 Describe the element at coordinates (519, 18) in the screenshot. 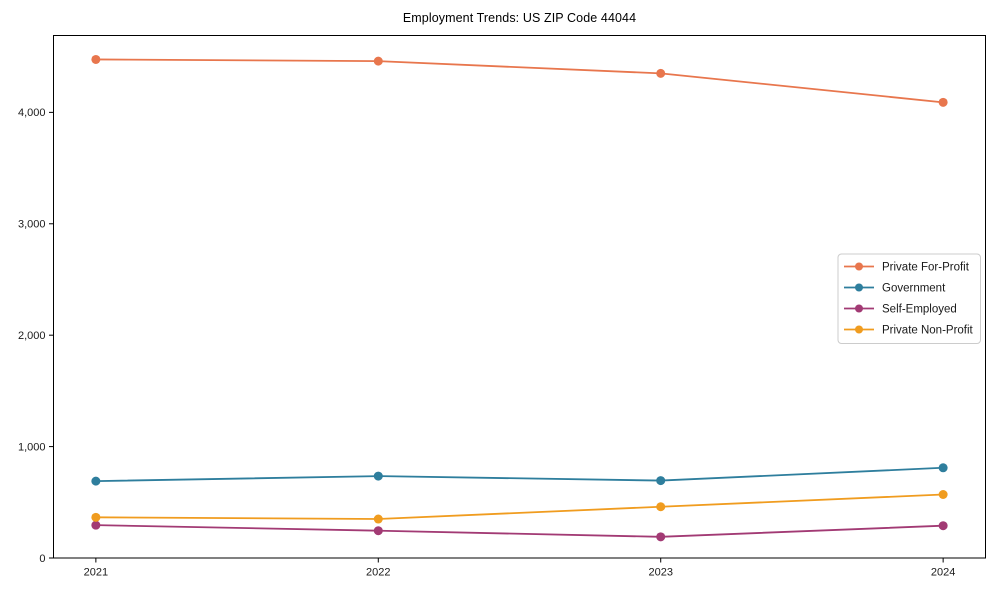

I see `chart-title: Employment Trends: US ZIP Code 44044` at that location.